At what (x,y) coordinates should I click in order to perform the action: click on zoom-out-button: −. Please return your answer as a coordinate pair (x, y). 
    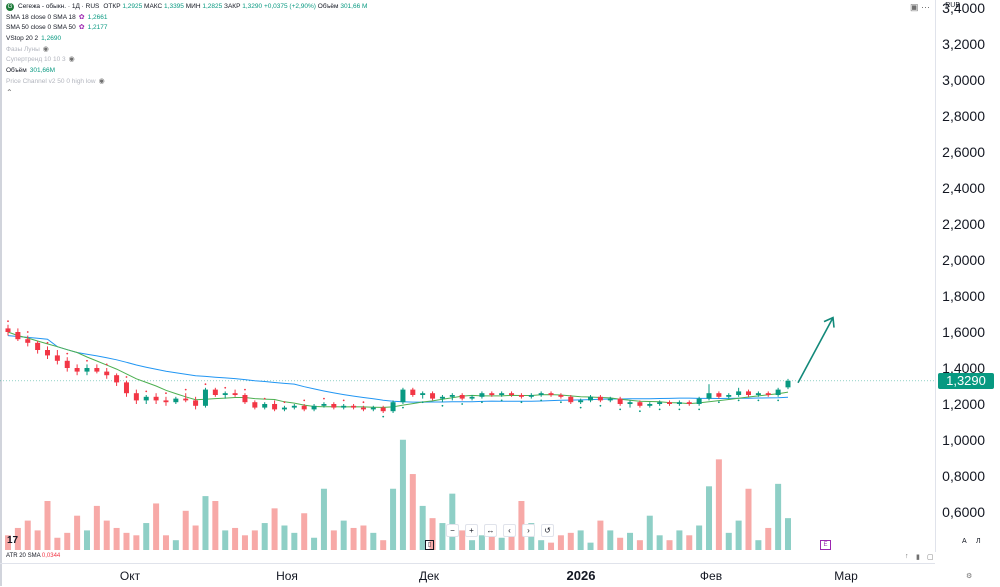
    Looking at the image, I should click on (452, 530).